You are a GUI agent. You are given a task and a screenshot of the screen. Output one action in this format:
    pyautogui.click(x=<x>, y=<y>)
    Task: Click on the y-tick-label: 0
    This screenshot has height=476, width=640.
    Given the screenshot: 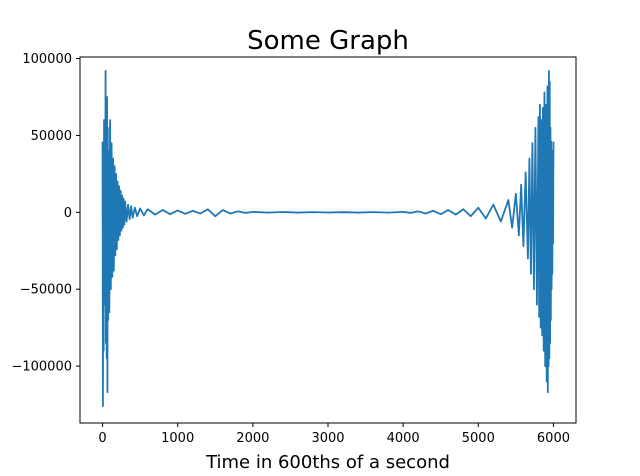 What is the action you would take?
    pyautogui.click(x=68, y=213)
    